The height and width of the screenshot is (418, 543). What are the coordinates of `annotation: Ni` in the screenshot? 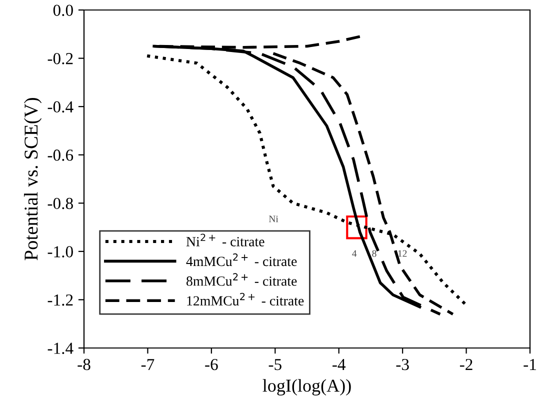 It's located at (273, 219).